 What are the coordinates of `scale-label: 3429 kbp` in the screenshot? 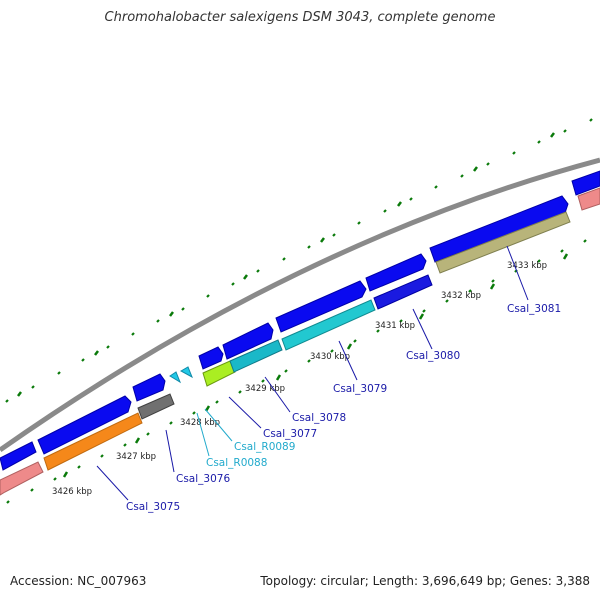 It's located at (265, 389).